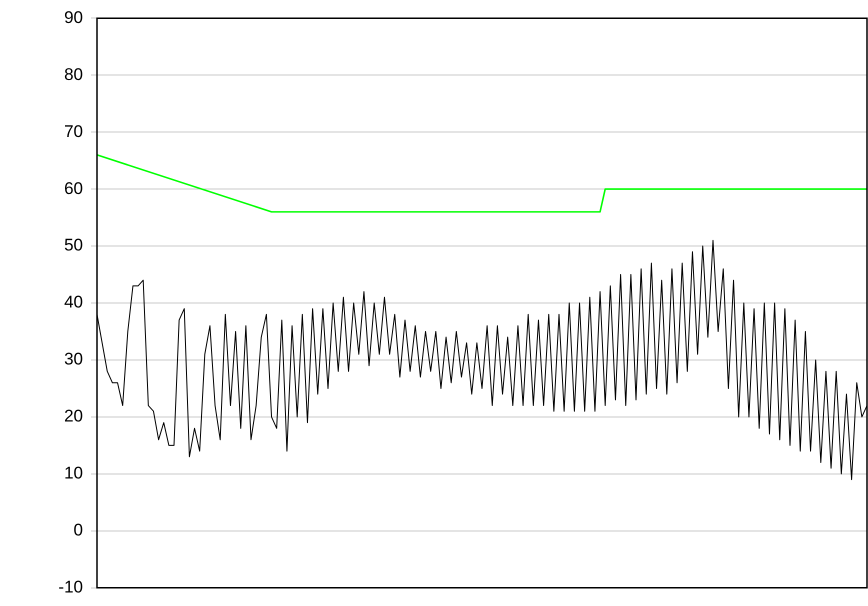 The image size is (868, 606). I want to click on y-tick-label: 60, so click(73, 188).